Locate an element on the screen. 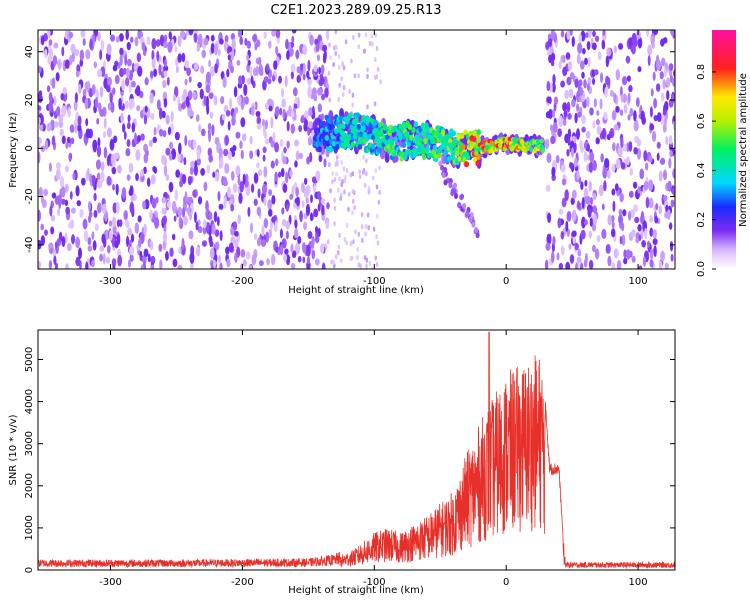 The height and width of the screenshot is (600, 750). heatmap-x-tick-label: -200 is located at coordinates (242, 281).